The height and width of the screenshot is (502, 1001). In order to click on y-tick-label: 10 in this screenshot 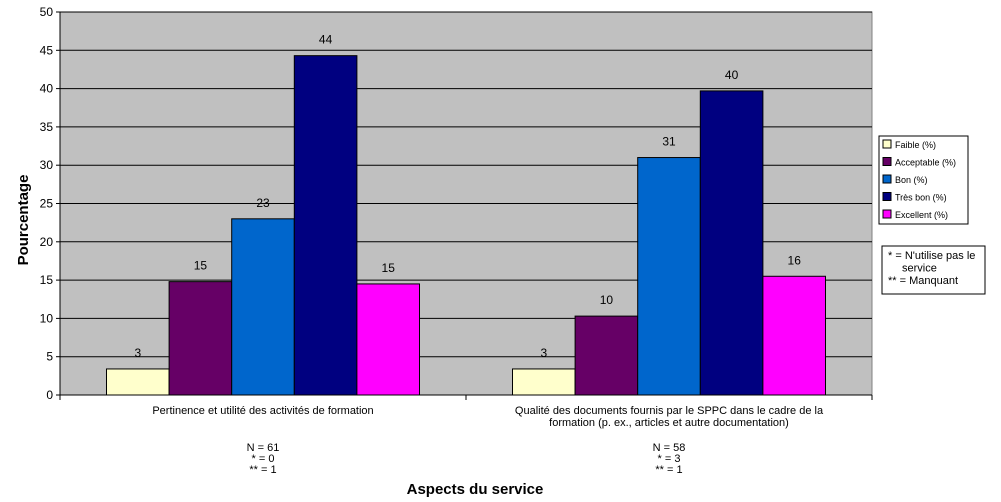, I will do `click(47, 318)`.